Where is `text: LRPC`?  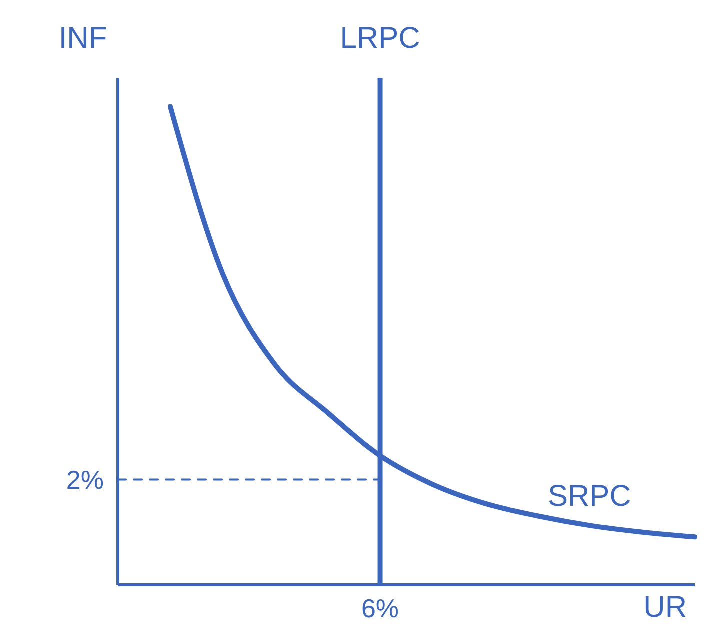
text: LRPC is located at coordinates (380, 38).